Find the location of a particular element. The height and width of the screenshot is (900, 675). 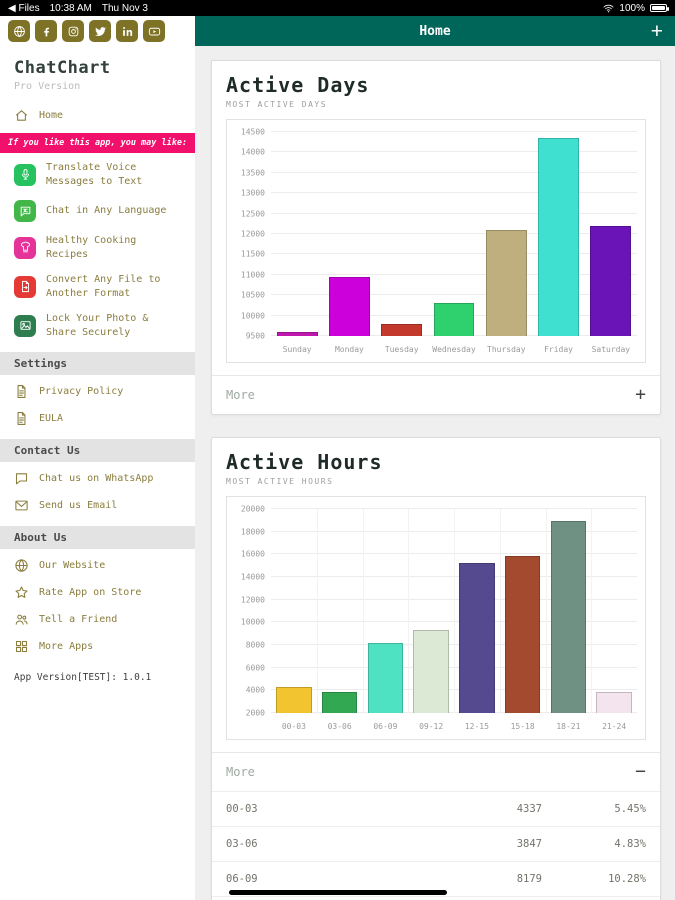

bars is located at coordinates (454, 611).